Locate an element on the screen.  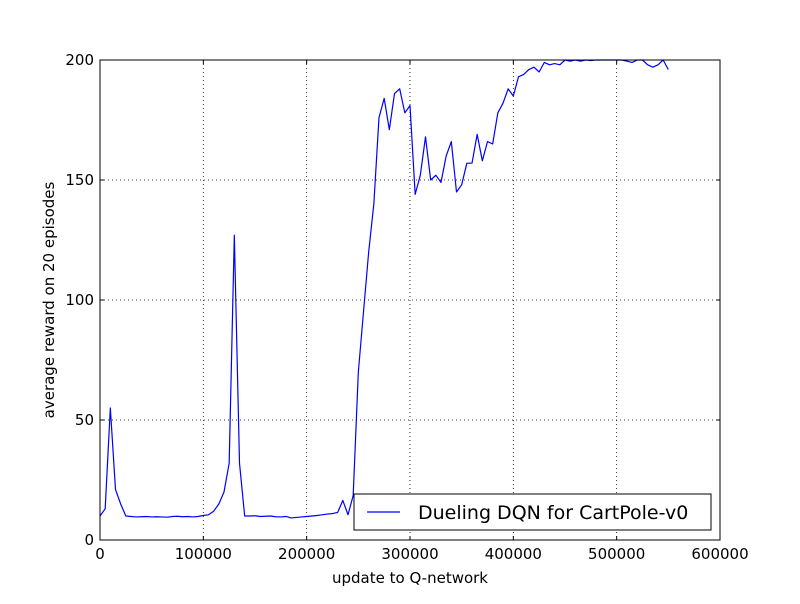
y-tick-label: 0 is located at coordinates (89, 540).